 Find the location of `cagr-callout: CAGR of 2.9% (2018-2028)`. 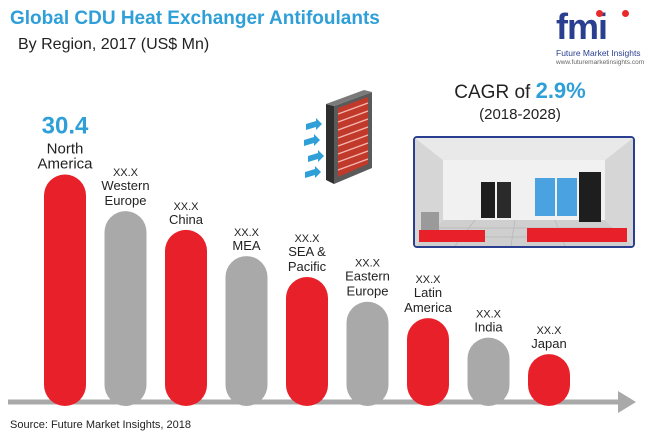

cagr-callout: CAGR of 2.9% (2018-2028) is located at coordinates (520, 100).